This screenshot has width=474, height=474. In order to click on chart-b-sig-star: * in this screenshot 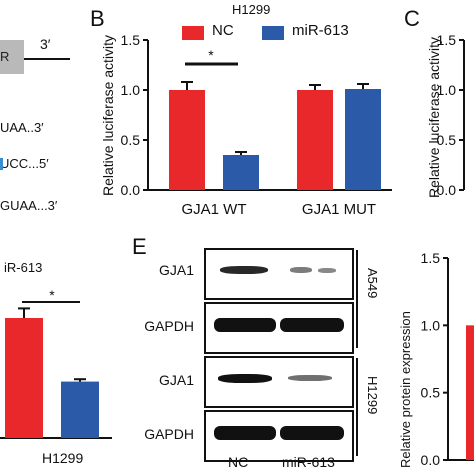, I will do `click(211, 55)`.